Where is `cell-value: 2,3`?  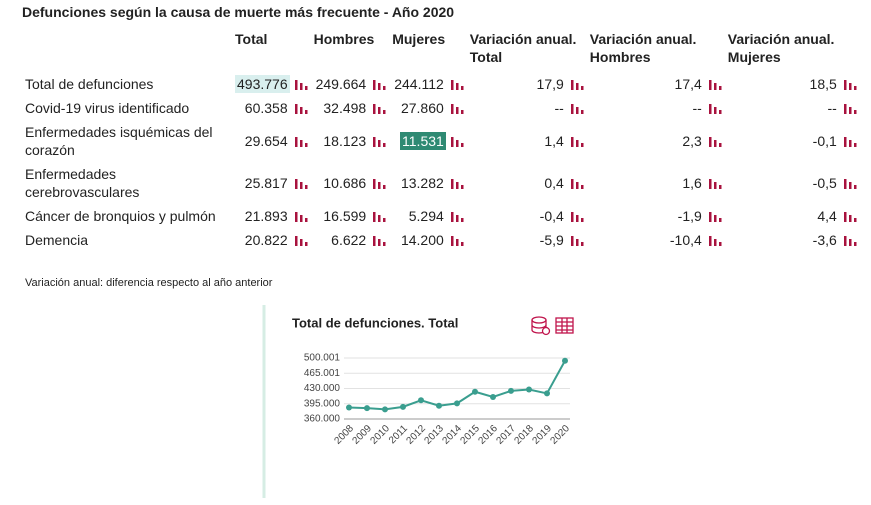
cell-value: 2,3 is located at coordinates (692, 141).